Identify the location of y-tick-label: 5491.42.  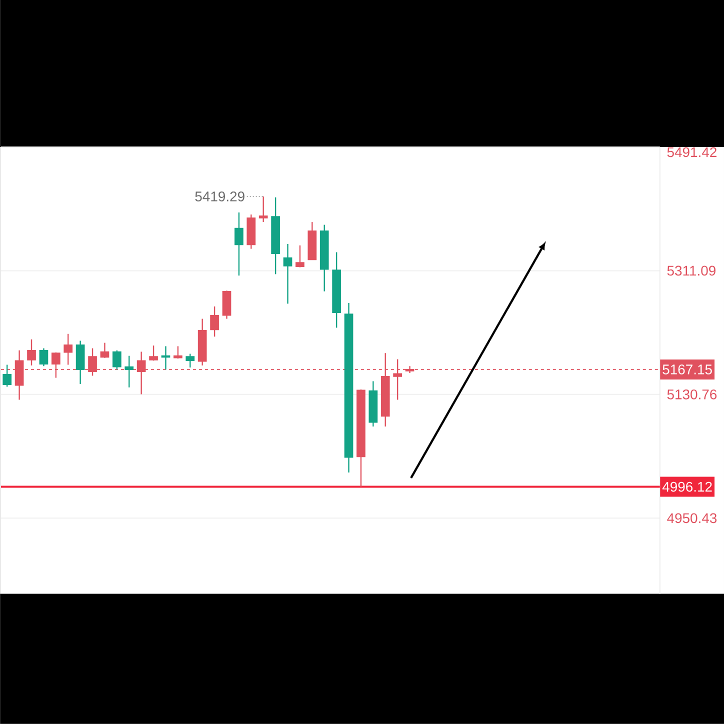
(691, 152).